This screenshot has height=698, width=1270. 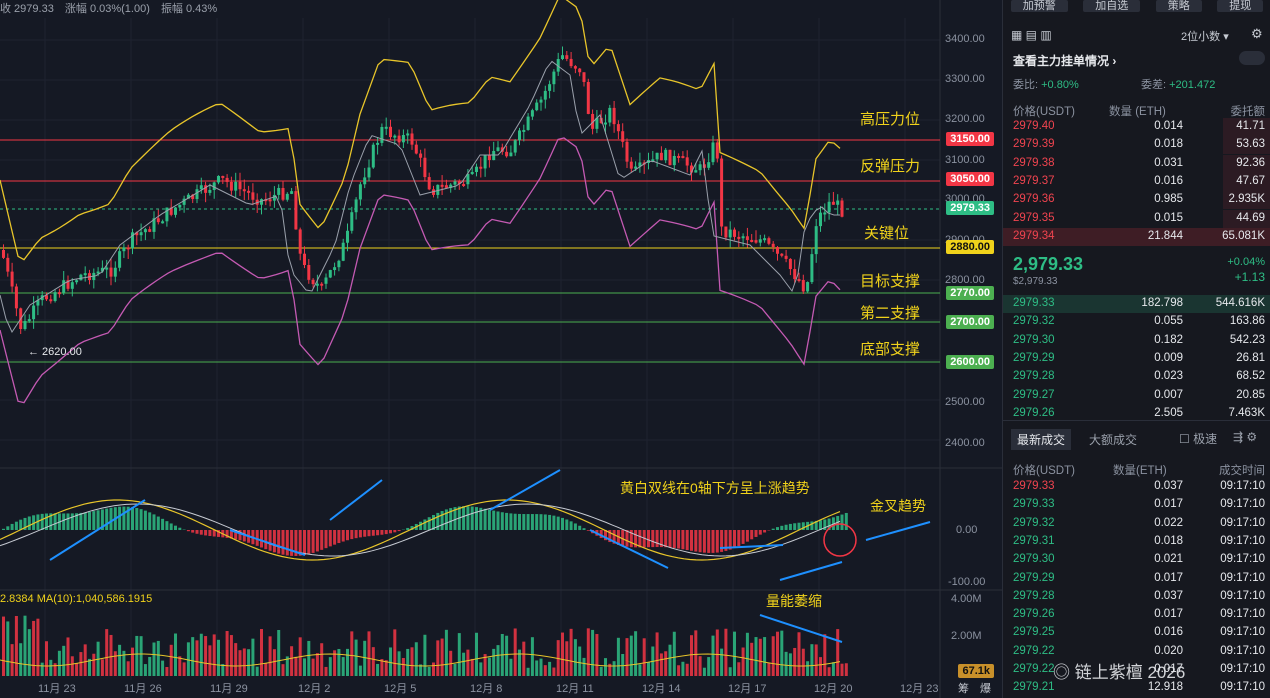 What do you see at coordinates (1136, 163) in the screenshot?
I see `ask-row: 2979.38 0.031 92.36` at bounding box center [1136, 163].